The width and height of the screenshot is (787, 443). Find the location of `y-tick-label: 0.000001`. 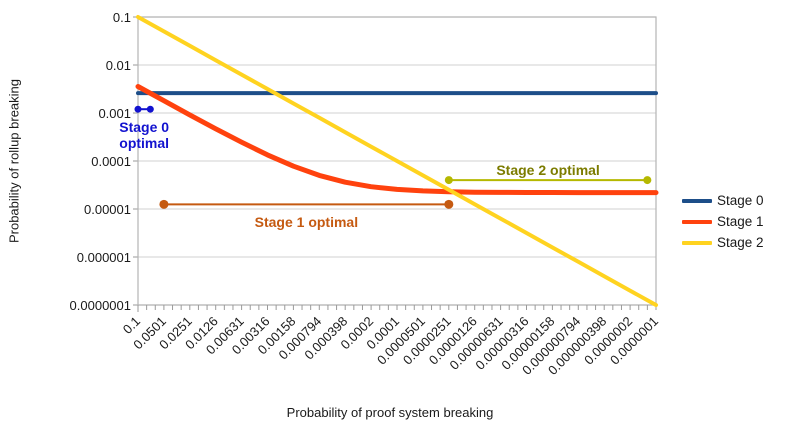

y-tick-label: 0.000001 is located at coordinates (104, 257).